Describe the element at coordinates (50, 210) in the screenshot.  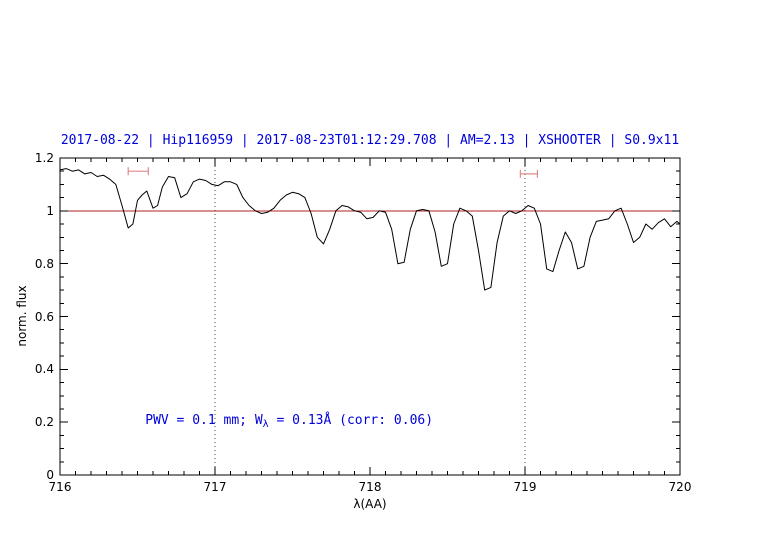
I see `y-tick-label: 1` at that location.